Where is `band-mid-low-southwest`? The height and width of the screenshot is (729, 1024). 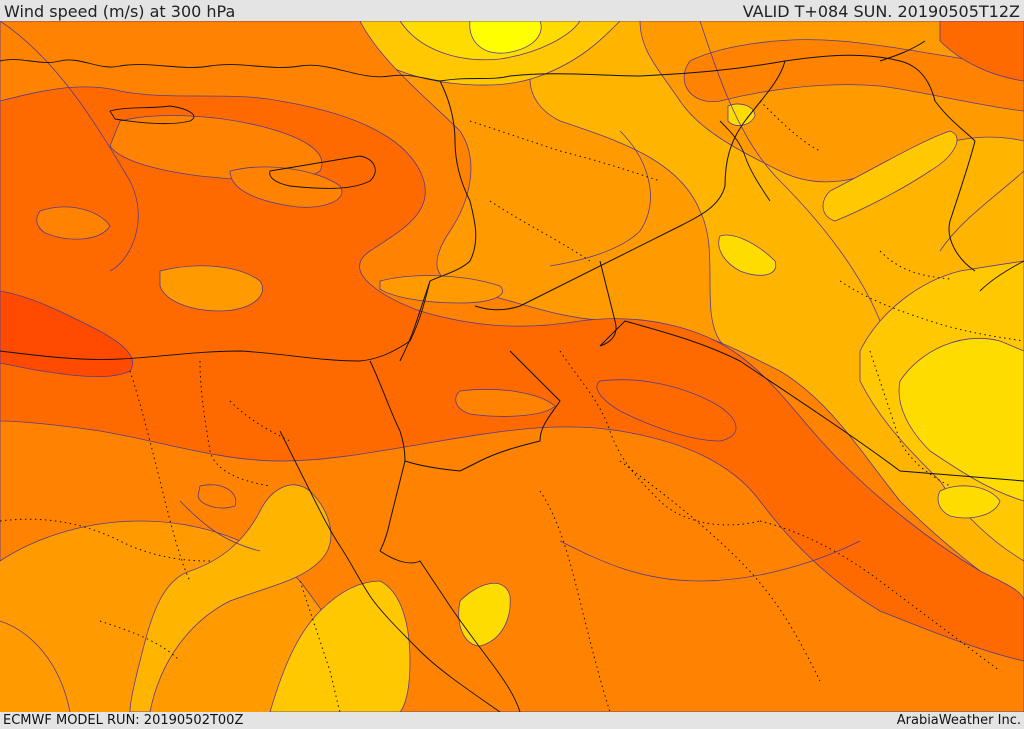
band-mid-low-southwest is located at coordinates (230, 598).